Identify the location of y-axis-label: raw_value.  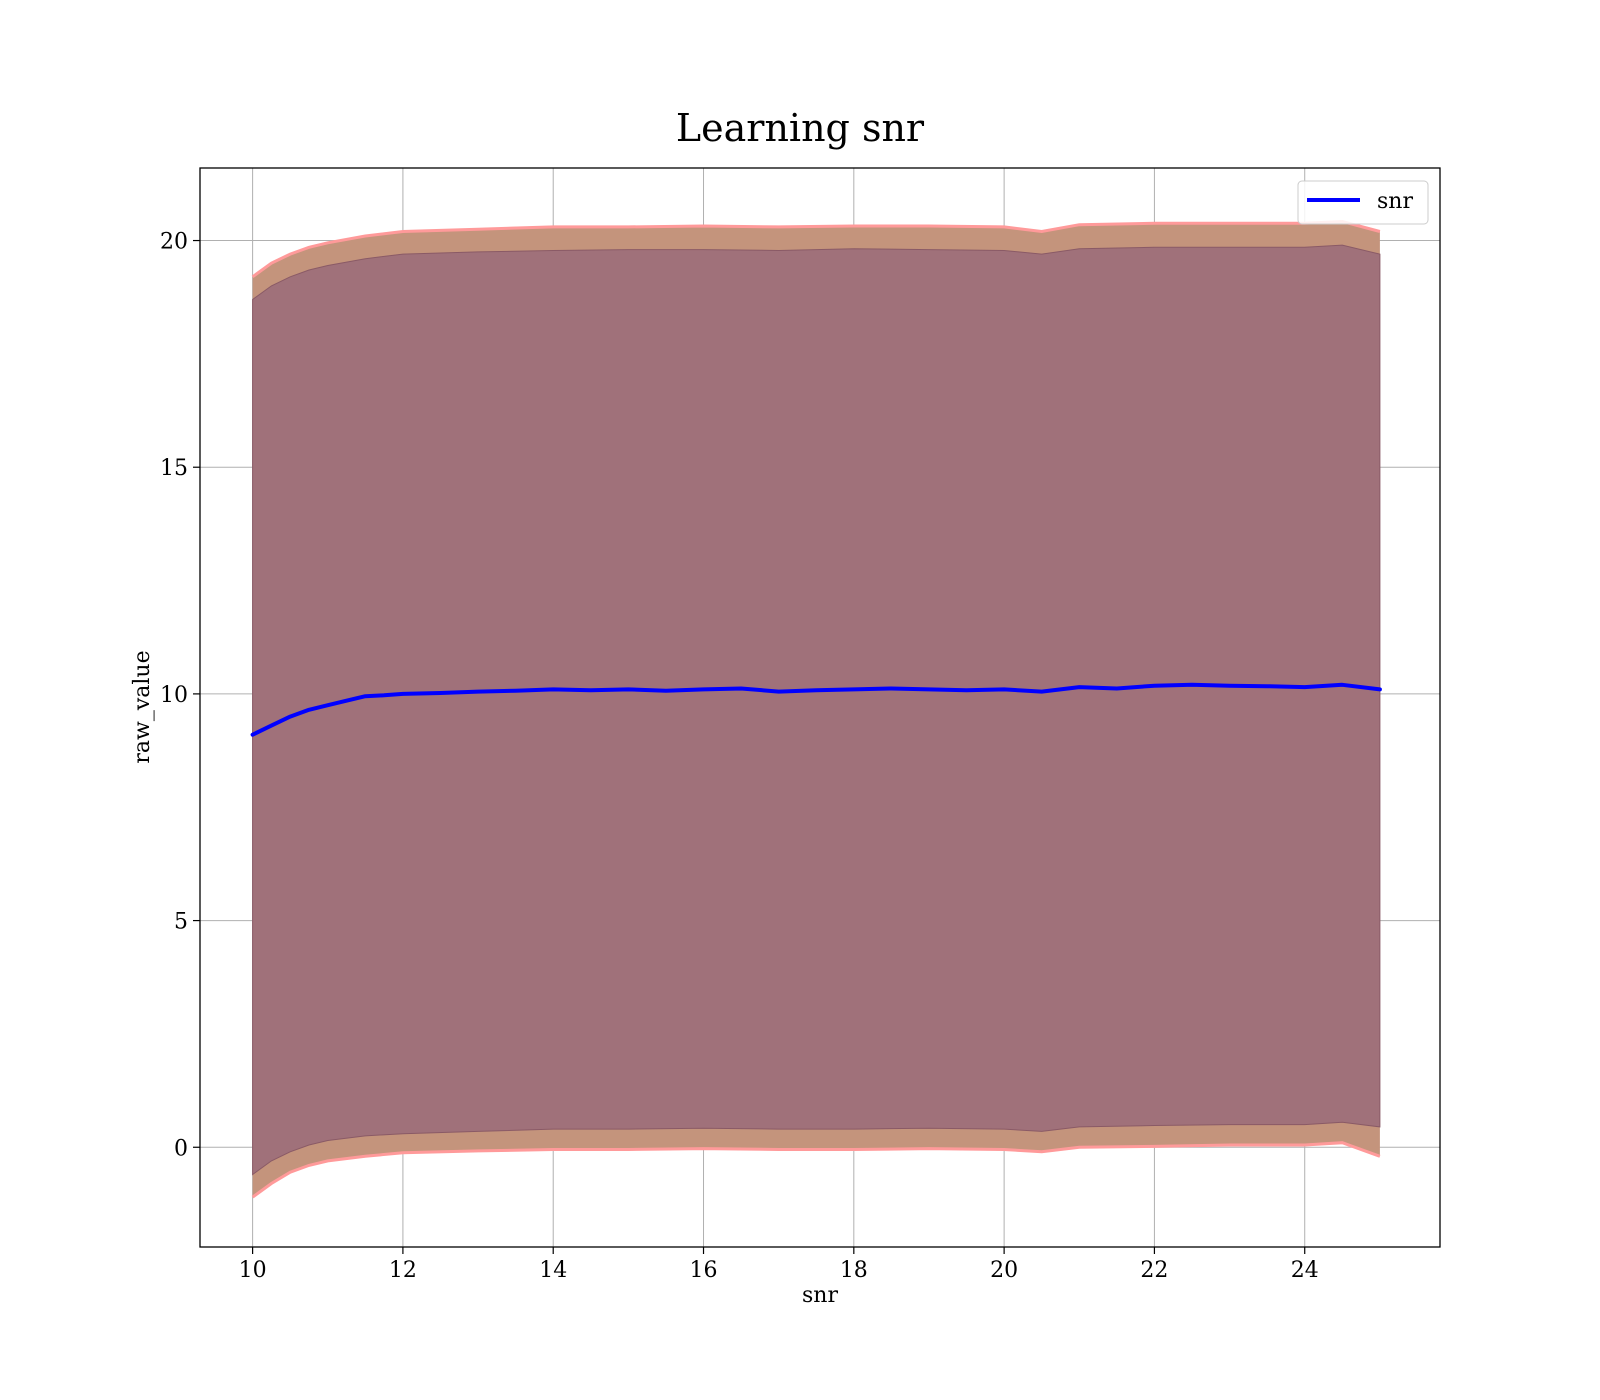
(142, 706).